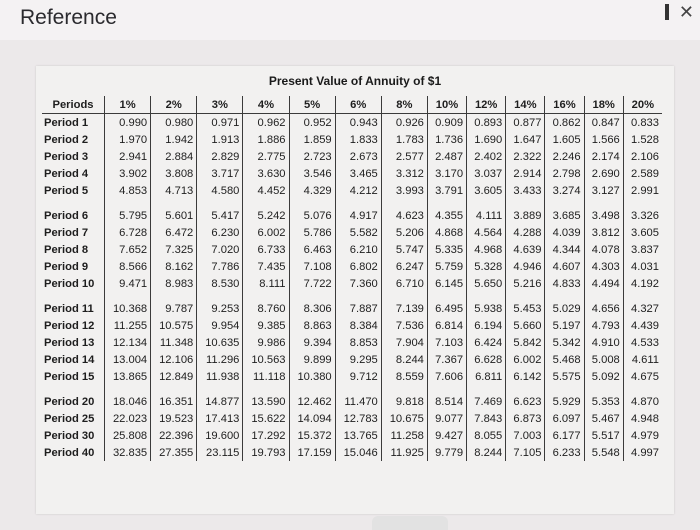 The image size is (700, 530). What do you see at coordinates (312, 232) in the screenshot?
I see `table-cell: 5.786` at bounding box center [312, 232].